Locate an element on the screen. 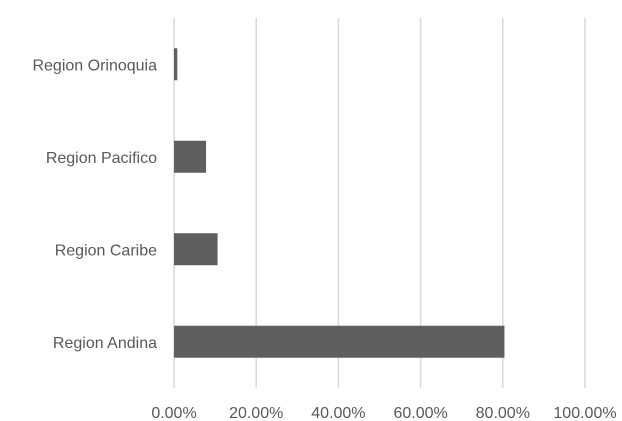 This screenshot has height=421, width=622. x-tick-label: 40.00% is located at coordinates (338, 413).